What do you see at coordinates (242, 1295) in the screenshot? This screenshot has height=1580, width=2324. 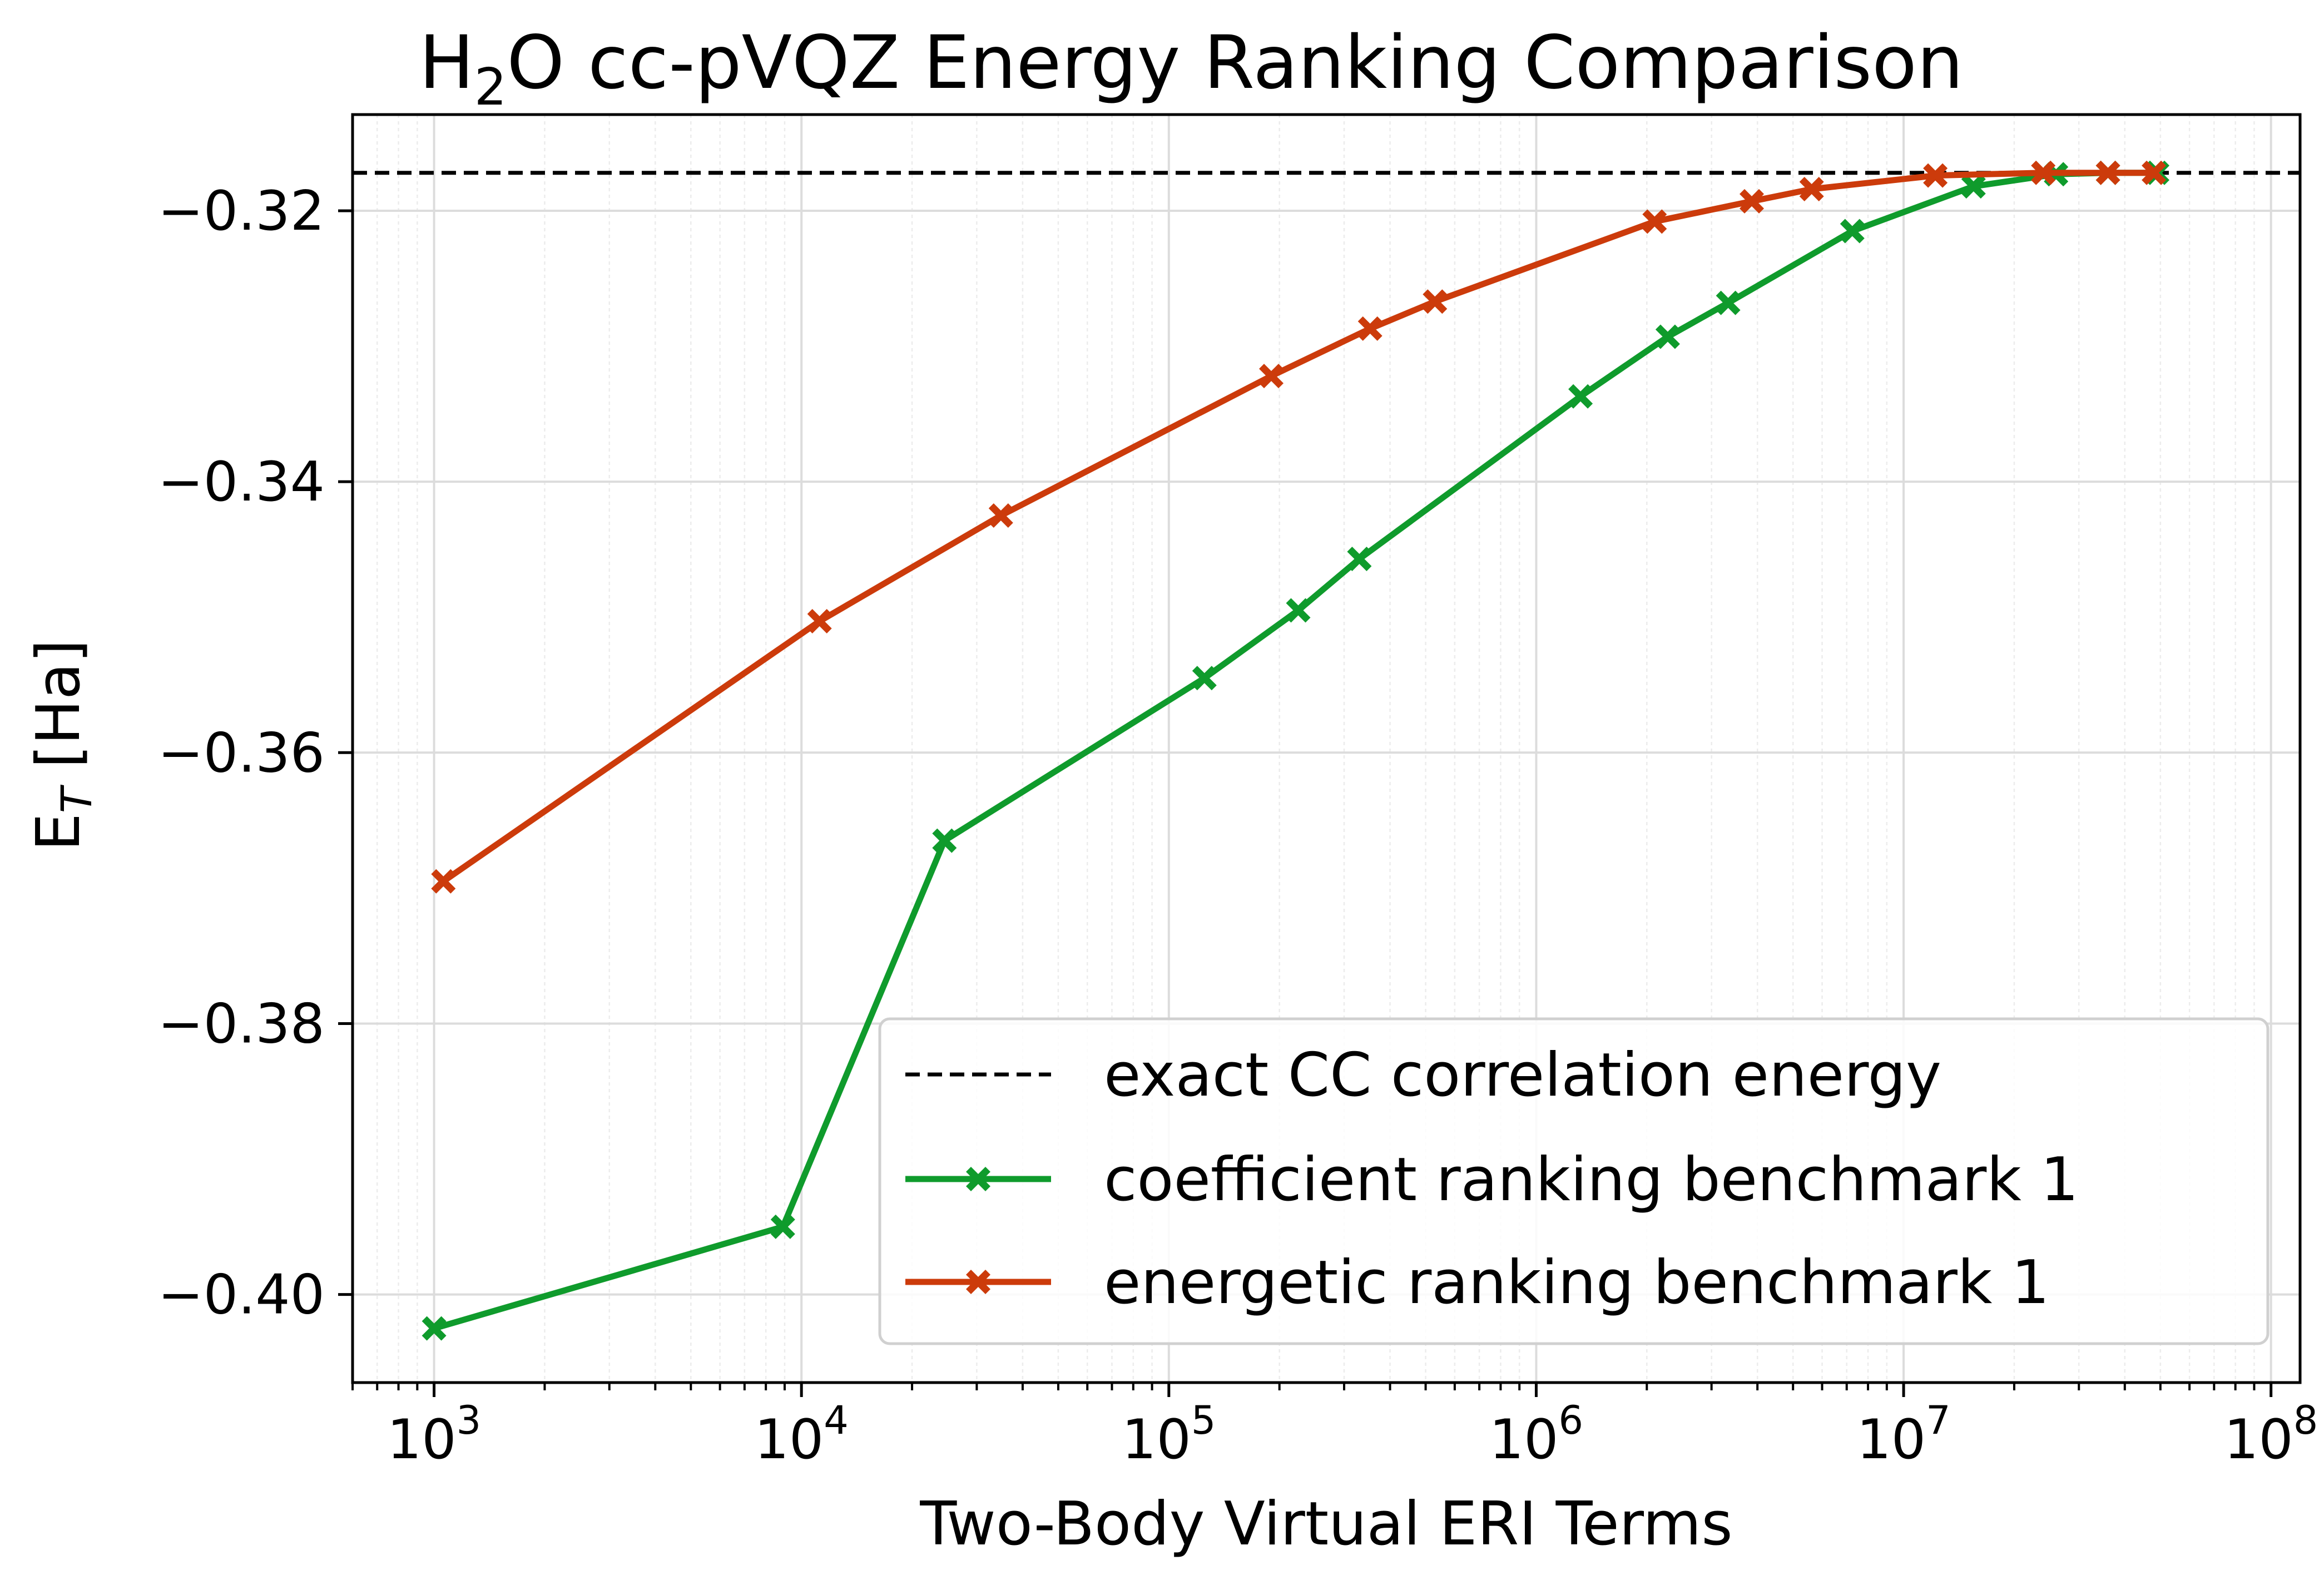 I see `y-tick-label: −0.40` at bounding box center [242, 1295].